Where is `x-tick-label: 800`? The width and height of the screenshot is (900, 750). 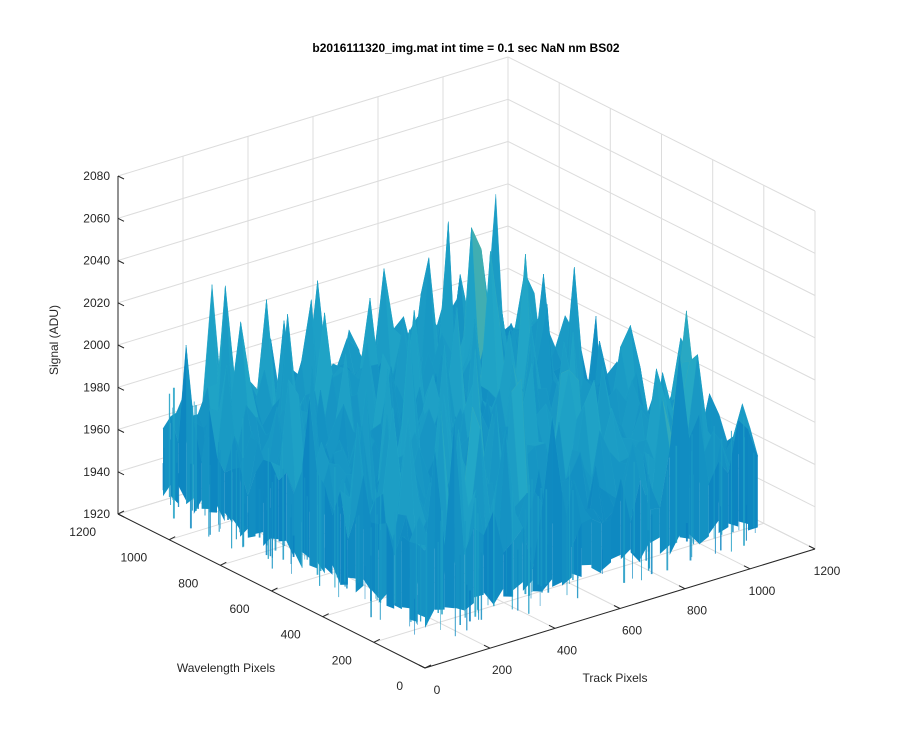
x-tick-label: 800 is located at coordinates (697, 611).